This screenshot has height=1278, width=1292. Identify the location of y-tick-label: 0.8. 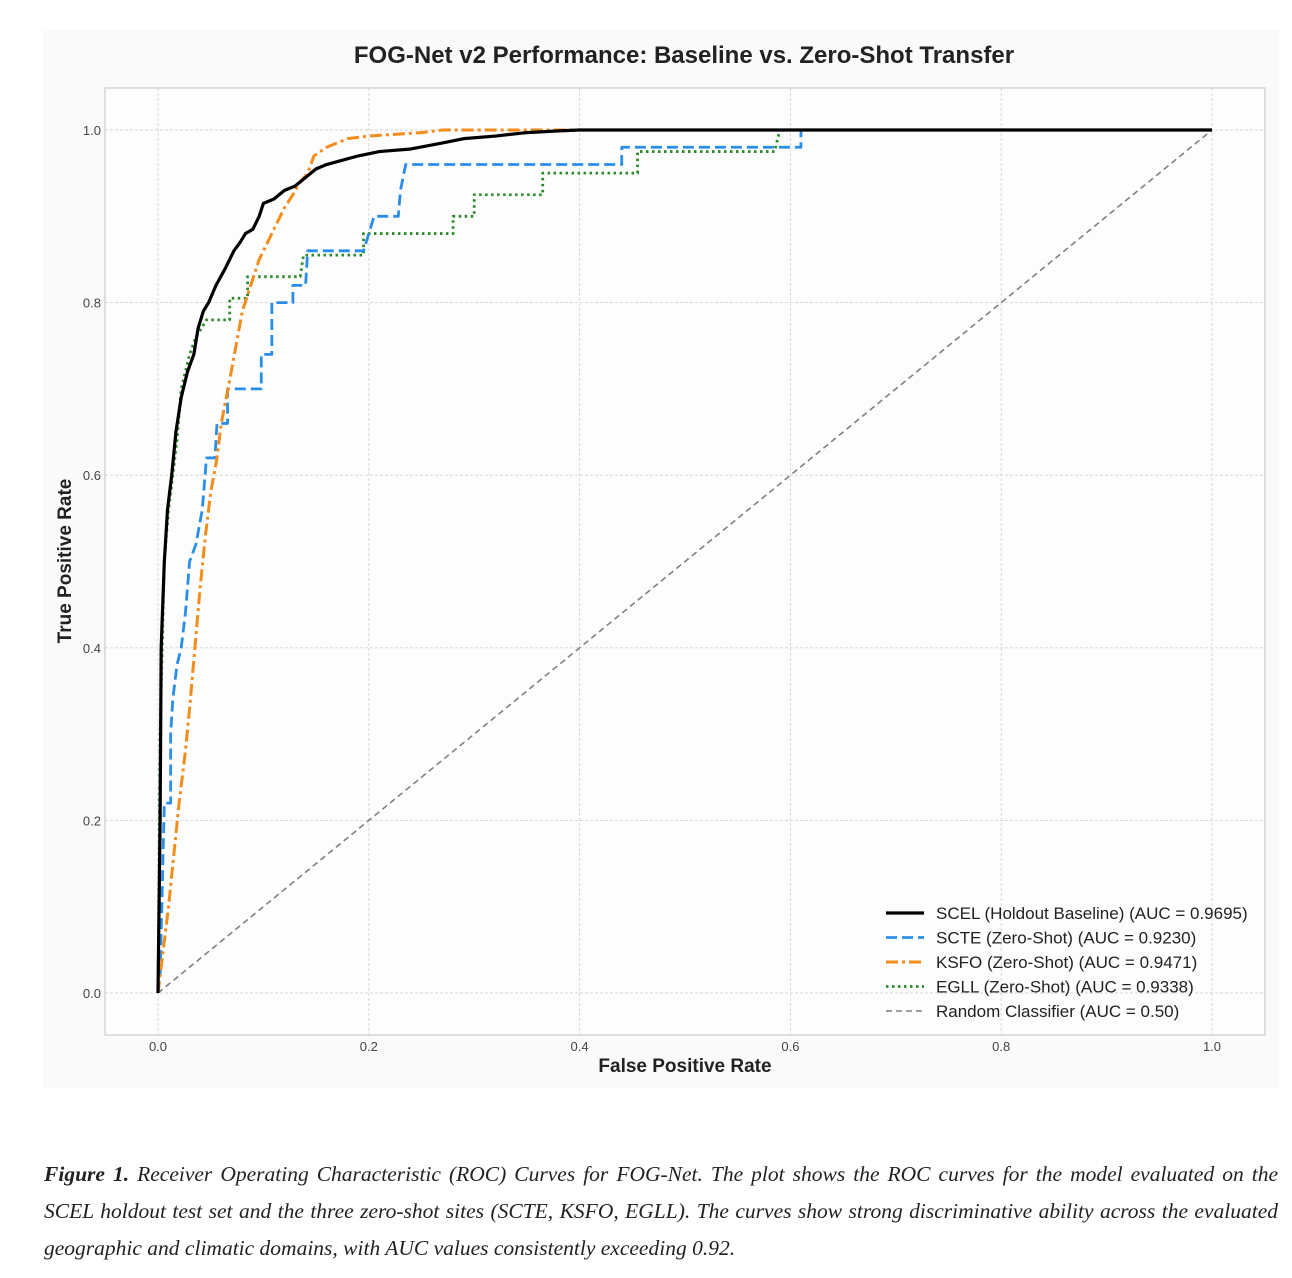
(92, 303).